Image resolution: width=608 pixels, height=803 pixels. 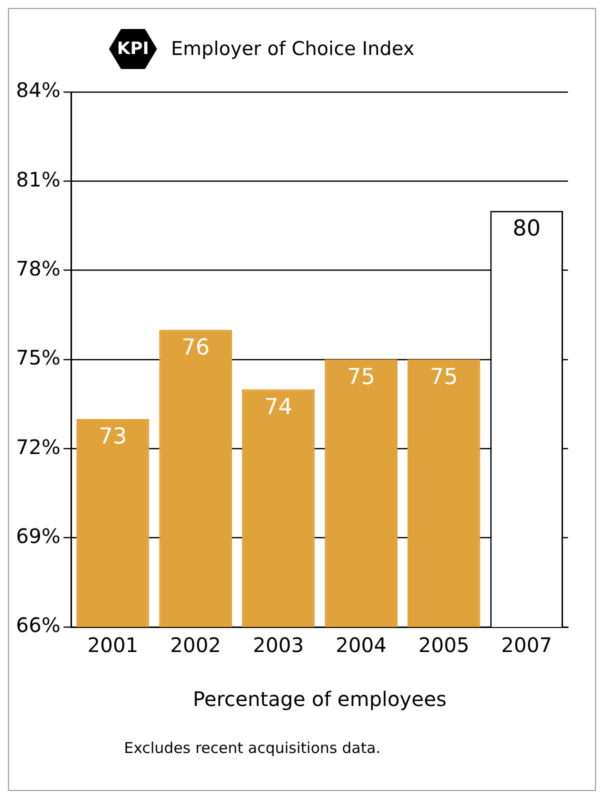 I want to click on chart-title: Employer of Choice Index, so click(x=292, y=49).